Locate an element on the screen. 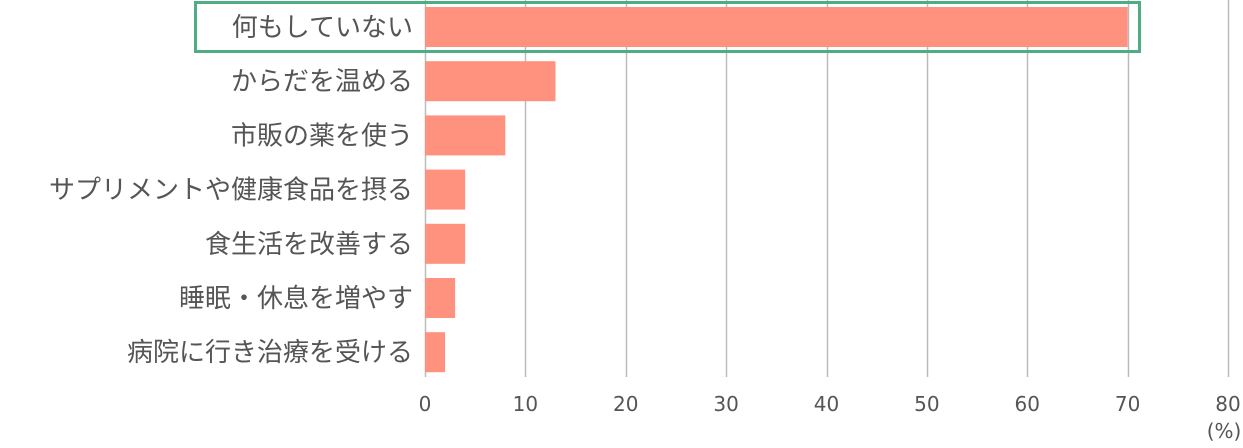  category-label: 睡眠・休息を増やす is located at coordinates (296, 299).